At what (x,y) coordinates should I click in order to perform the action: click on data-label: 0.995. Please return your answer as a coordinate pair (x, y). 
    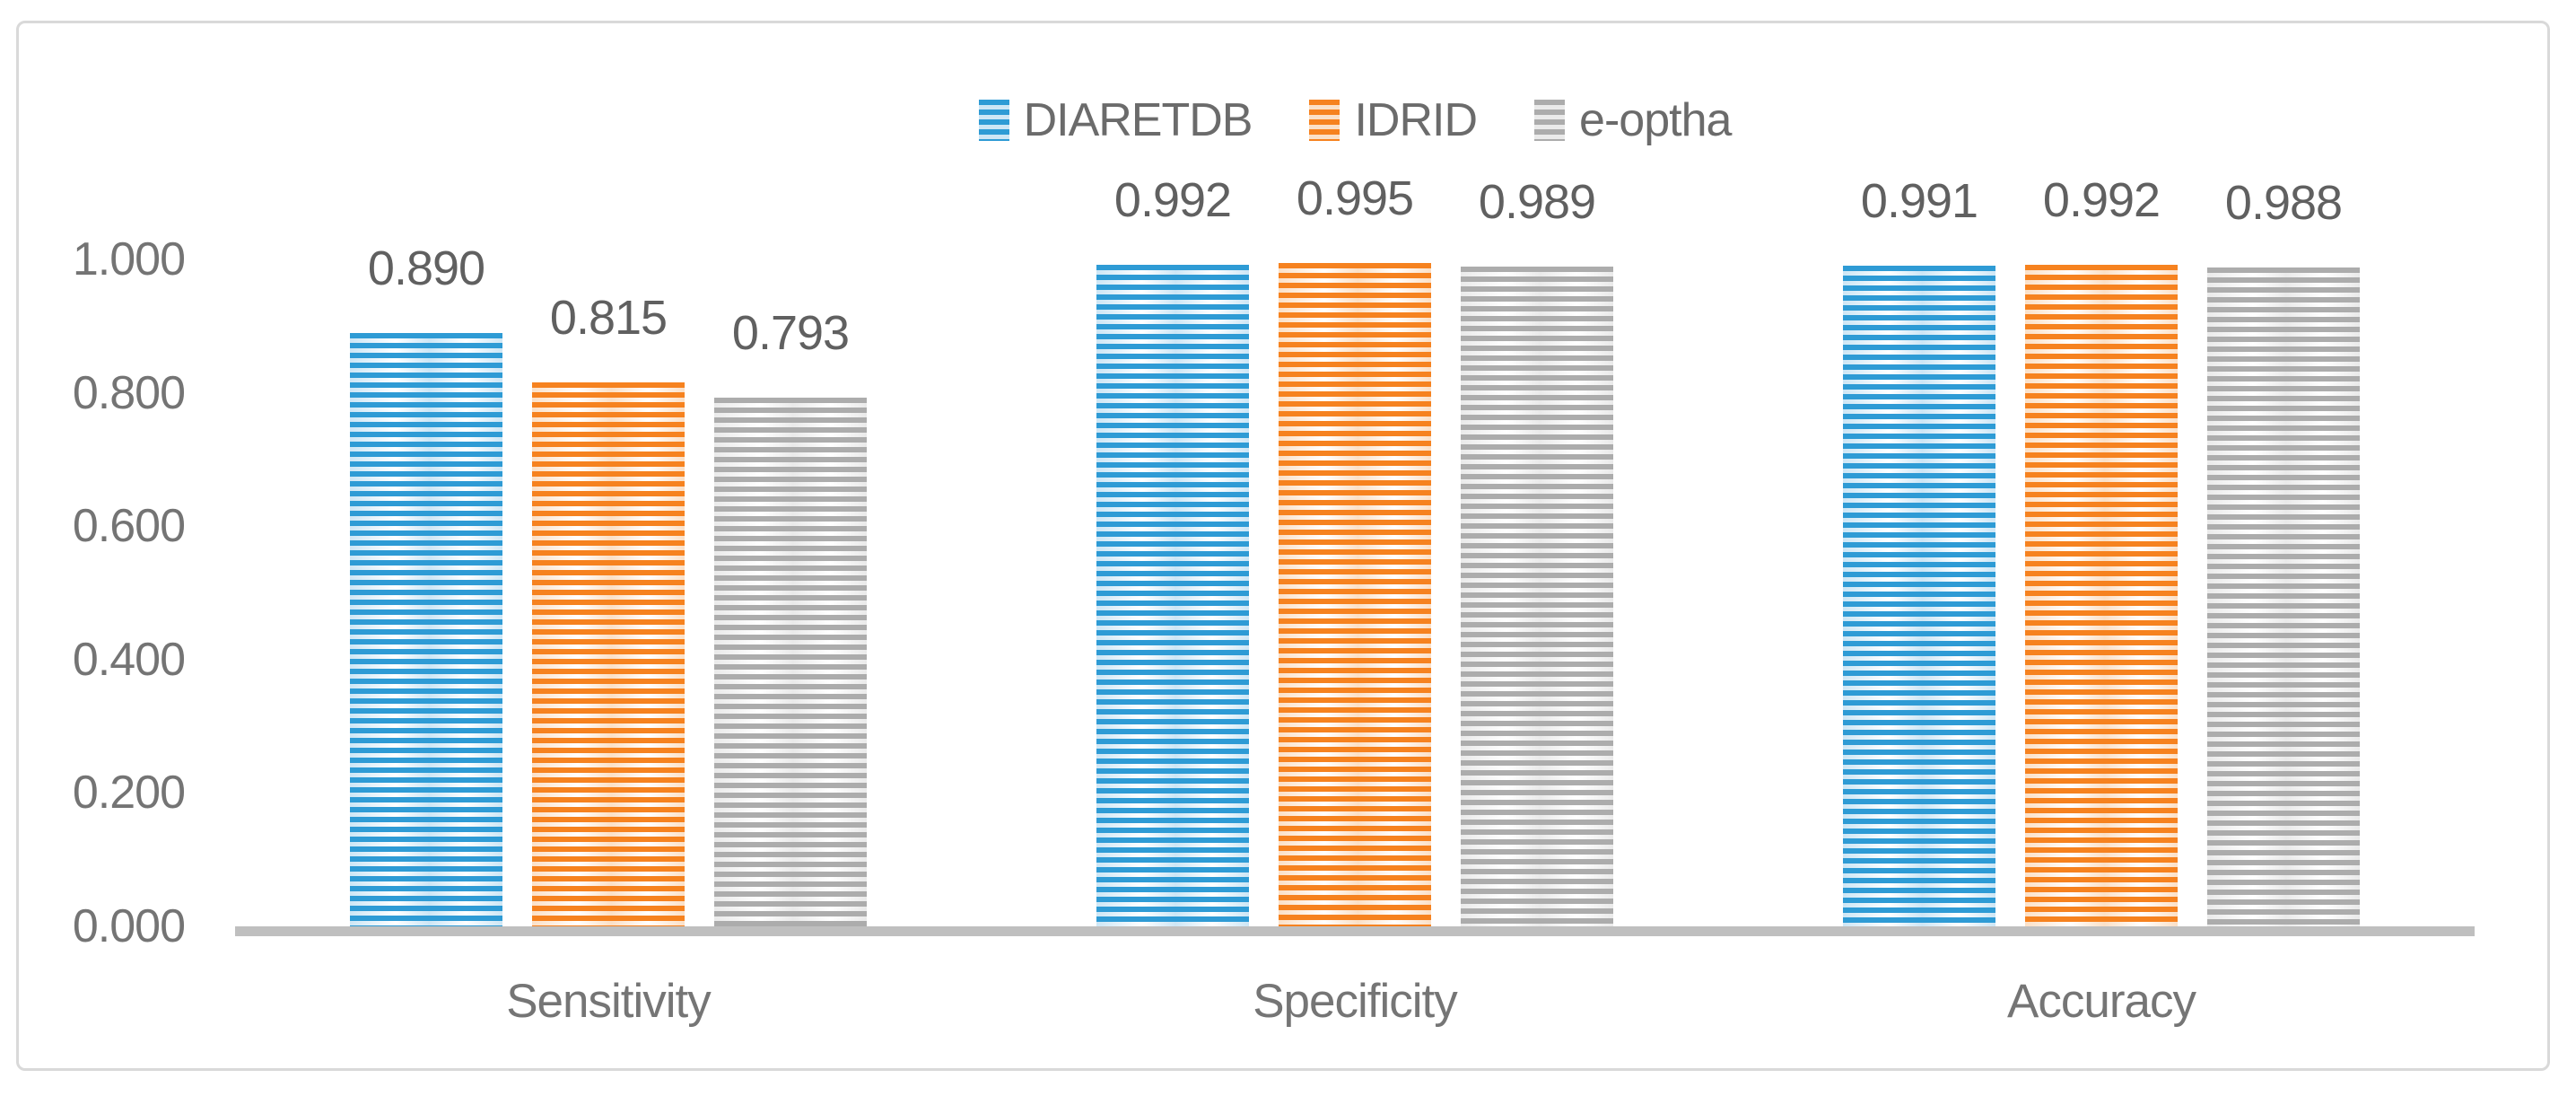
    Looking at the image, I should click on (1355, 198).